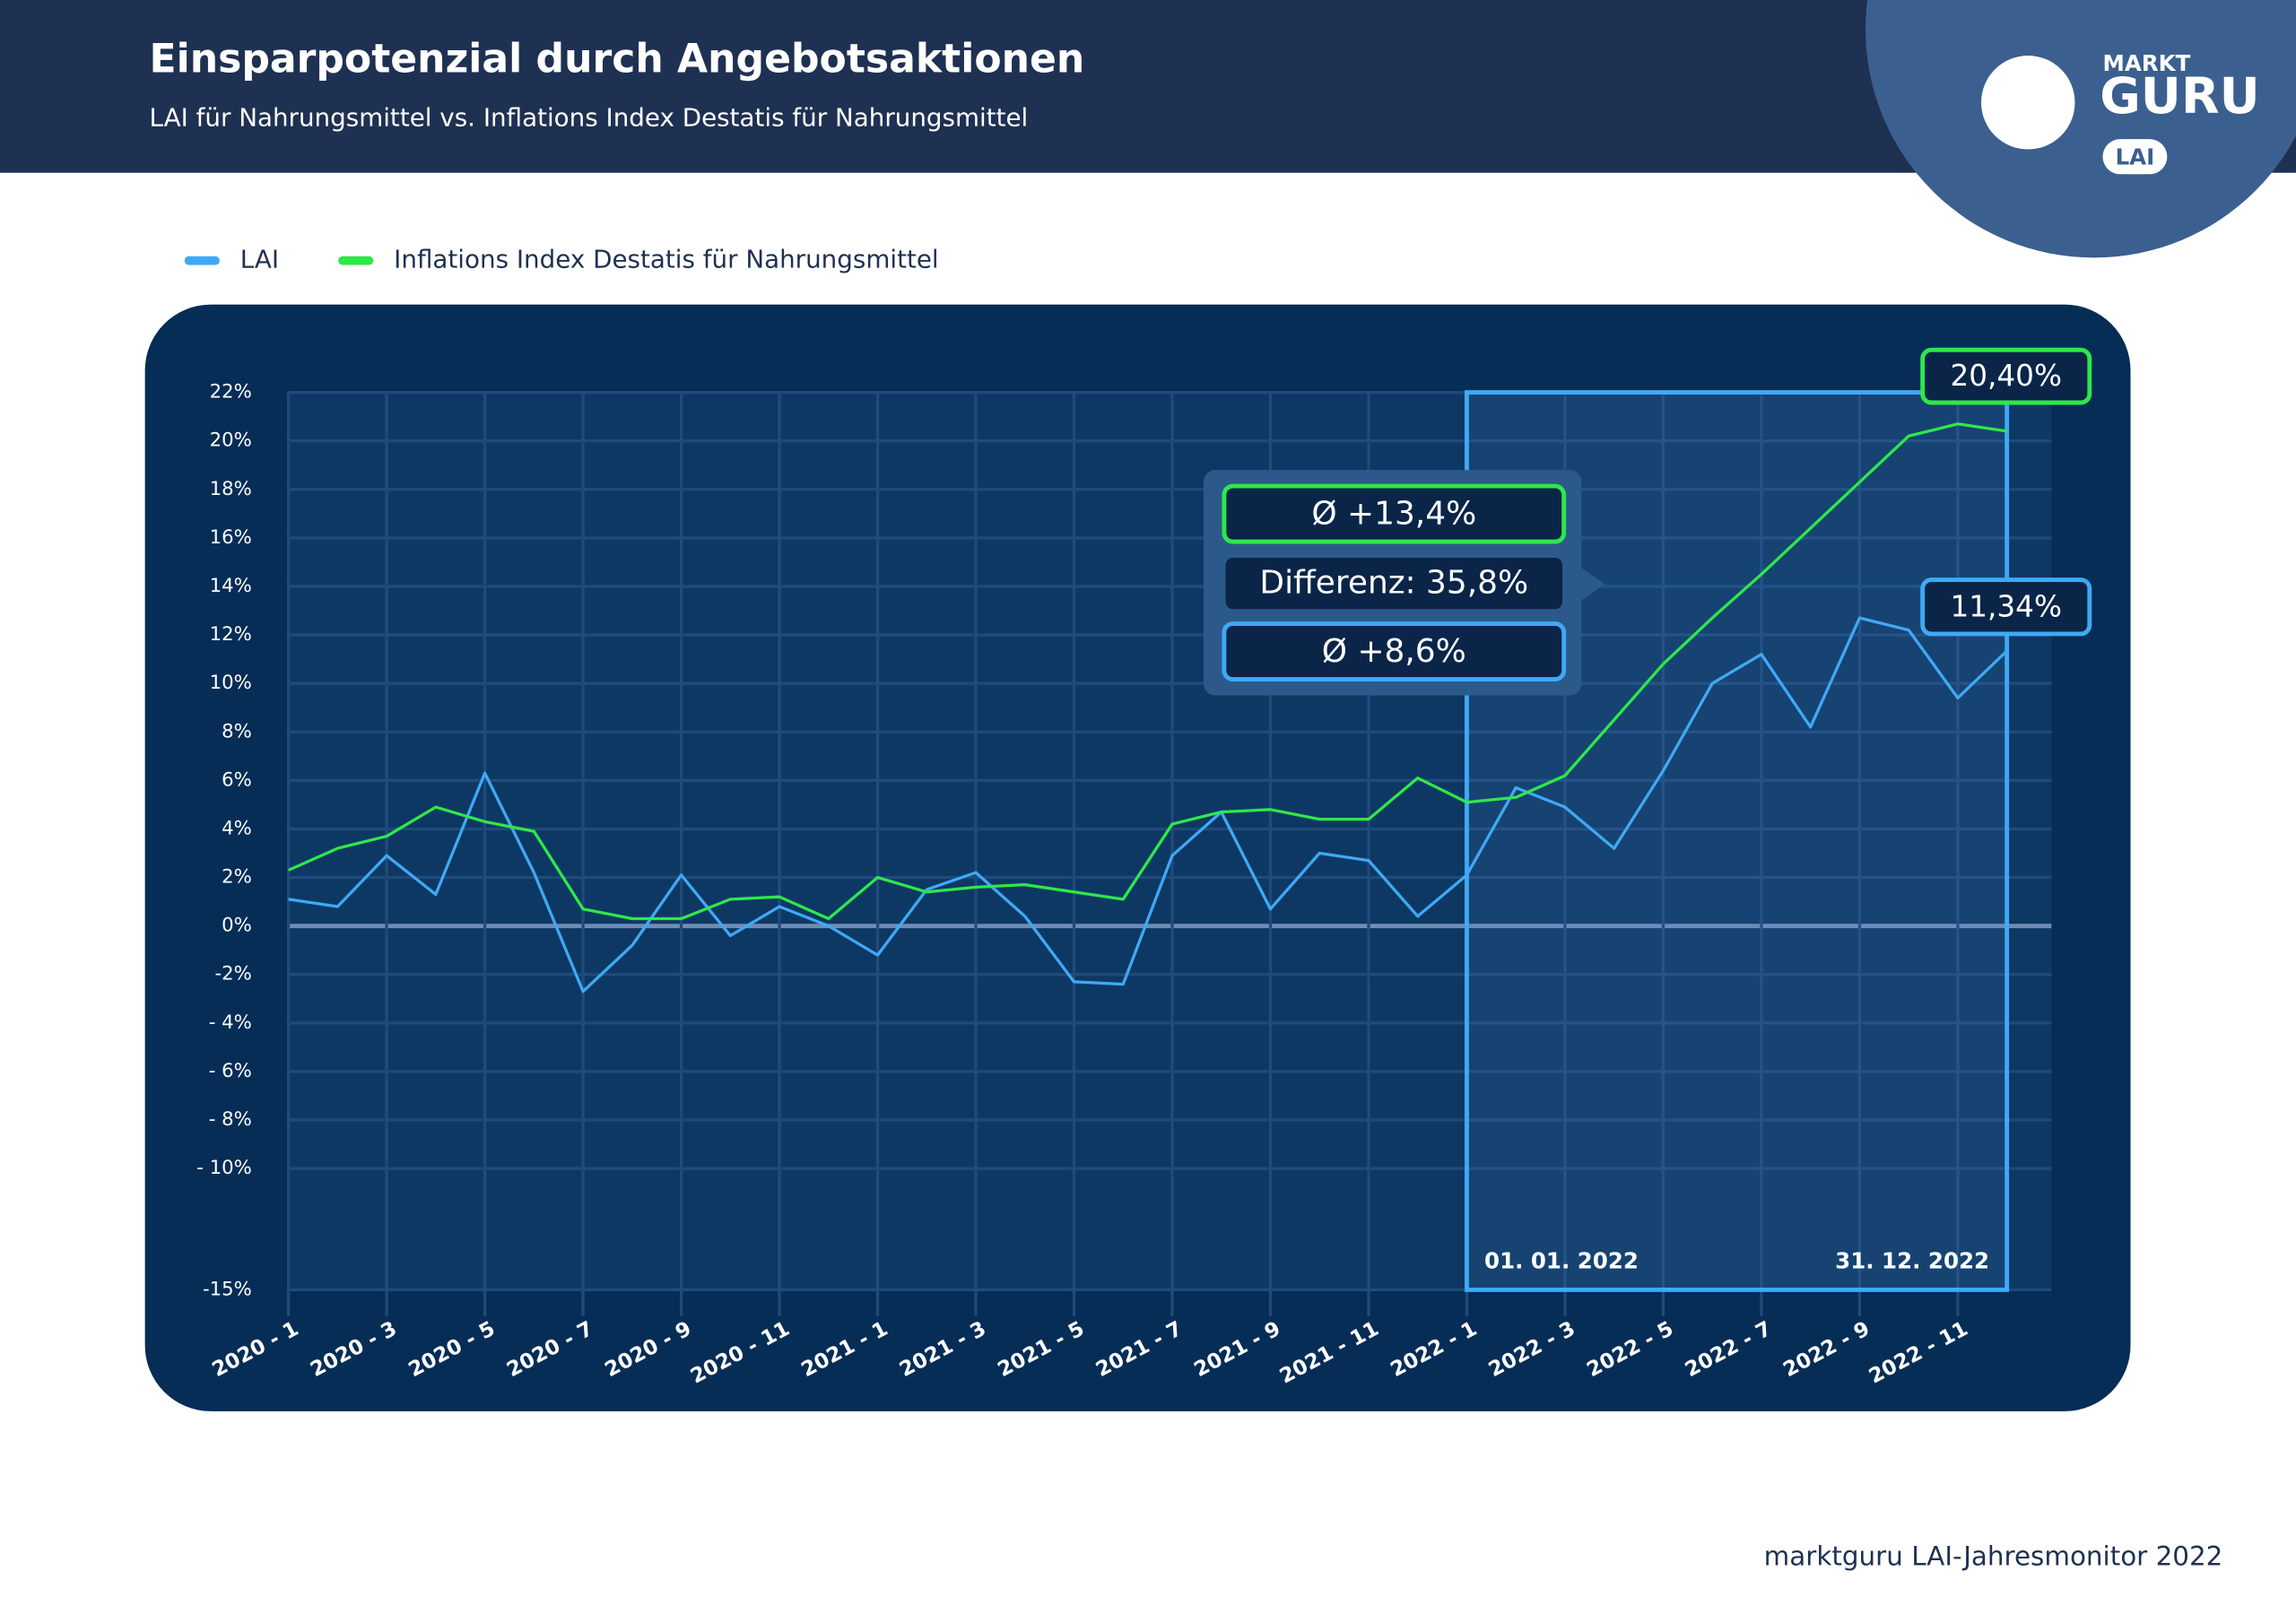  I want to click on logo-circle, so click(2081, 129).